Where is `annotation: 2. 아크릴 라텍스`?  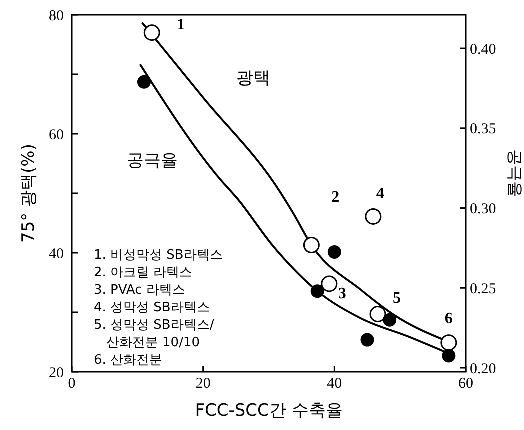
annotation: 2. 아크릴 라텍스 is located at coordinates (143, 273).